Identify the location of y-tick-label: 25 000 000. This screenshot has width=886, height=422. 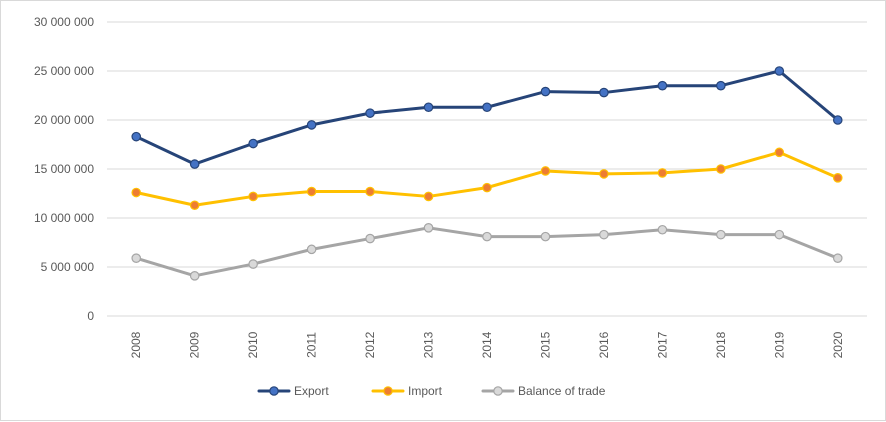
(64, 71).